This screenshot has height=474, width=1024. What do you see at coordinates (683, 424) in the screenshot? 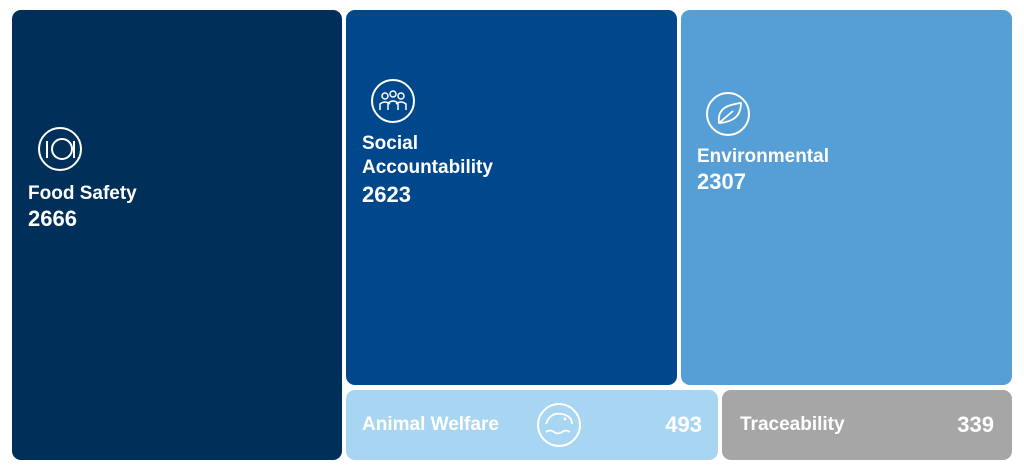
I see `tile-value: 493` at bounding box center [683, 424].